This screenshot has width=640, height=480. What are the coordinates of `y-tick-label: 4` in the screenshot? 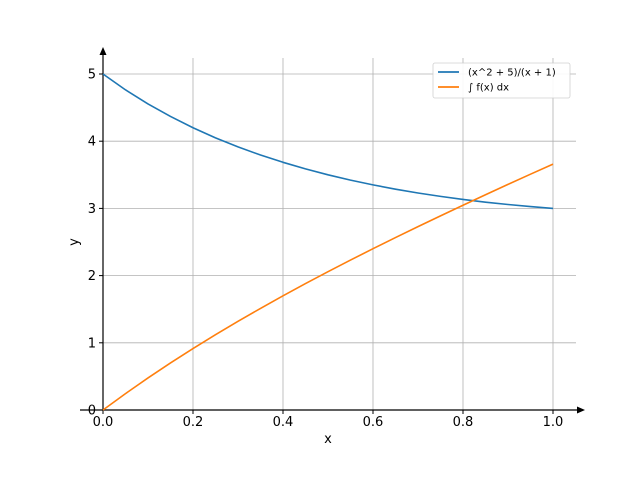 It's located at (92, 142).